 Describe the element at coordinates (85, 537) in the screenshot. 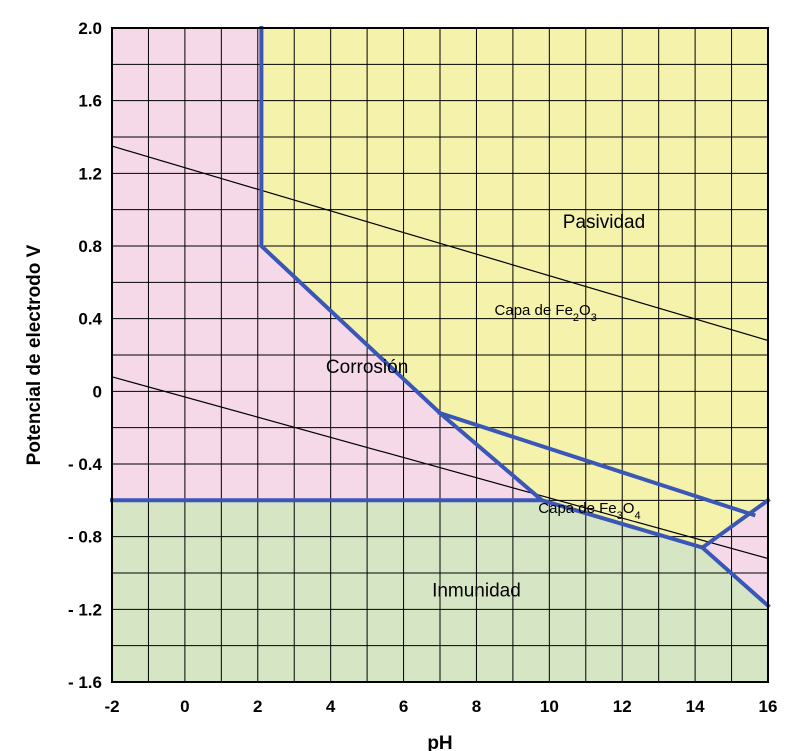

I see `y-tick-label: - 0.8` at that location.